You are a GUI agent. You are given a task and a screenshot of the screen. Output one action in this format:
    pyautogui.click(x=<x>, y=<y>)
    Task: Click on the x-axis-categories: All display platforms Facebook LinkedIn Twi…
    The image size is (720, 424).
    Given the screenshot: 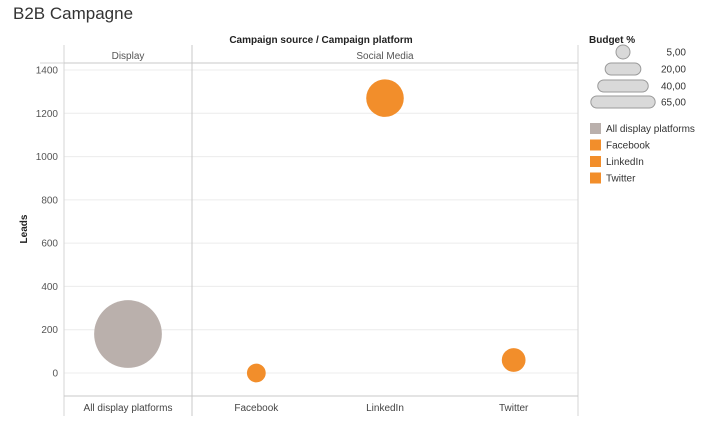 What is the action you would take?
    pyautogui.click(x=307, y=408)
    